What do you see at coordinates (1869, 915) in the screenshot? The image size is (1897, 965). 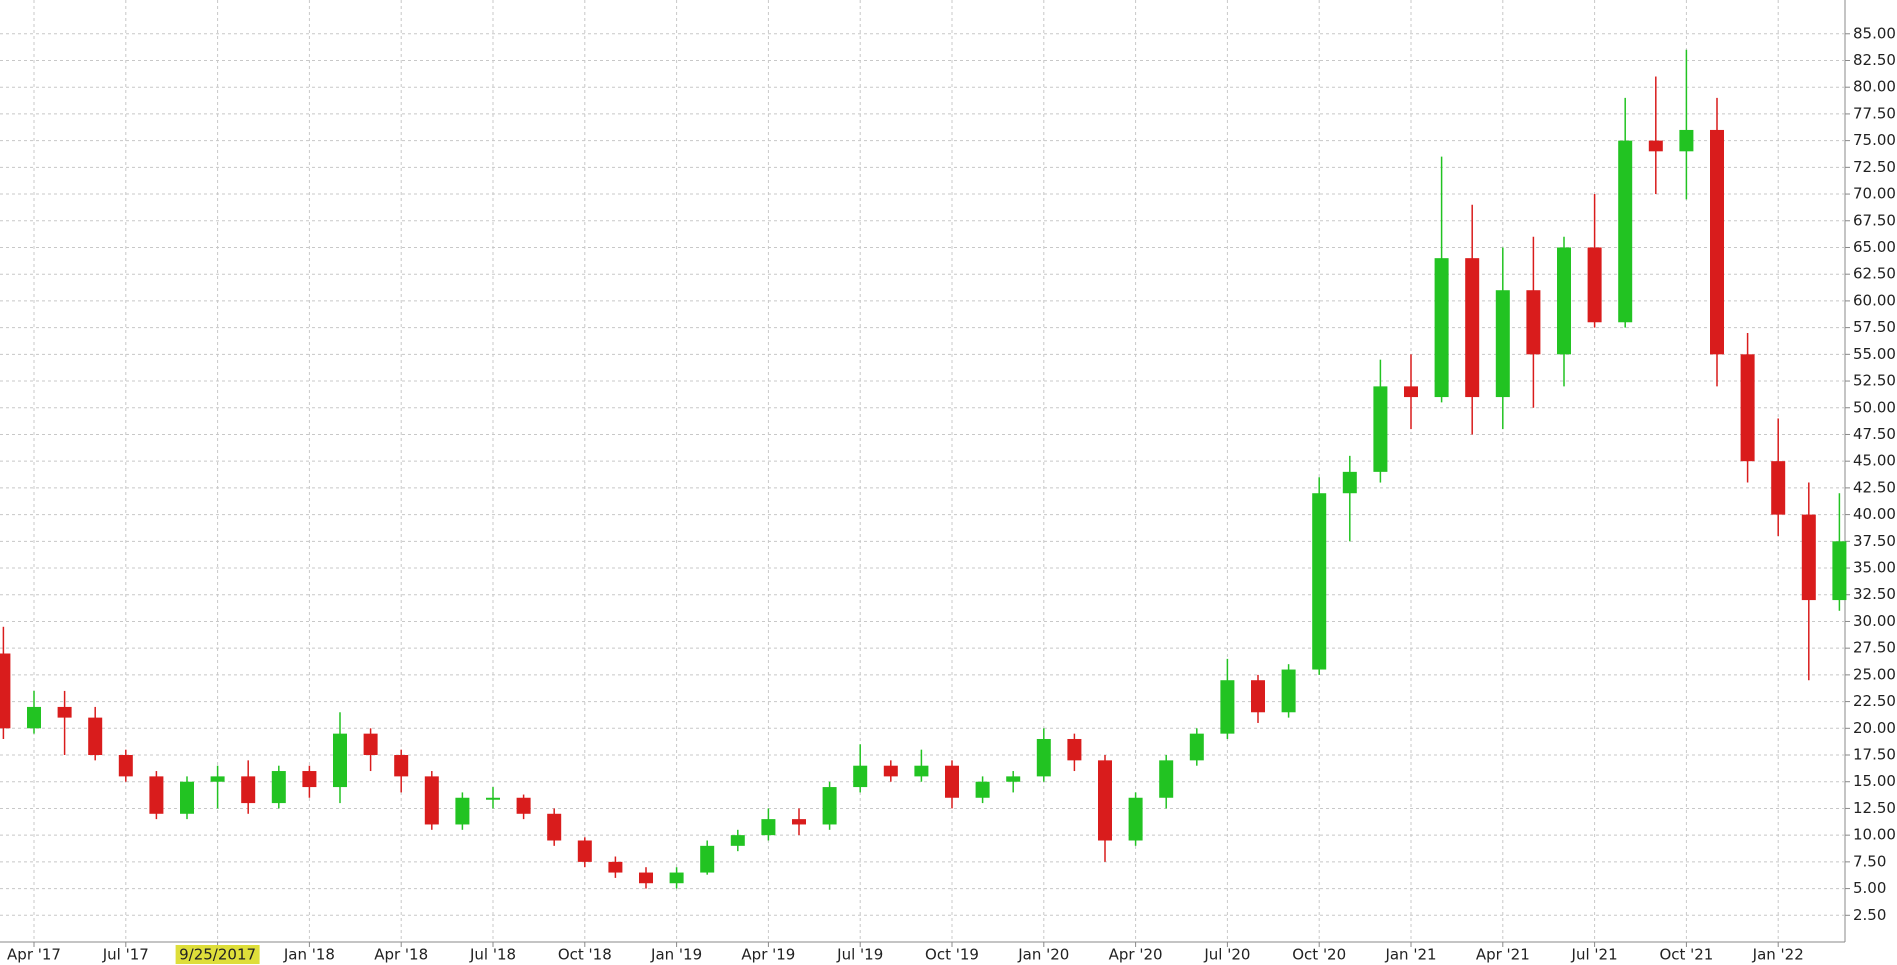 I see `y-tick-label: 2.50` at bounding box center [1869, 915].